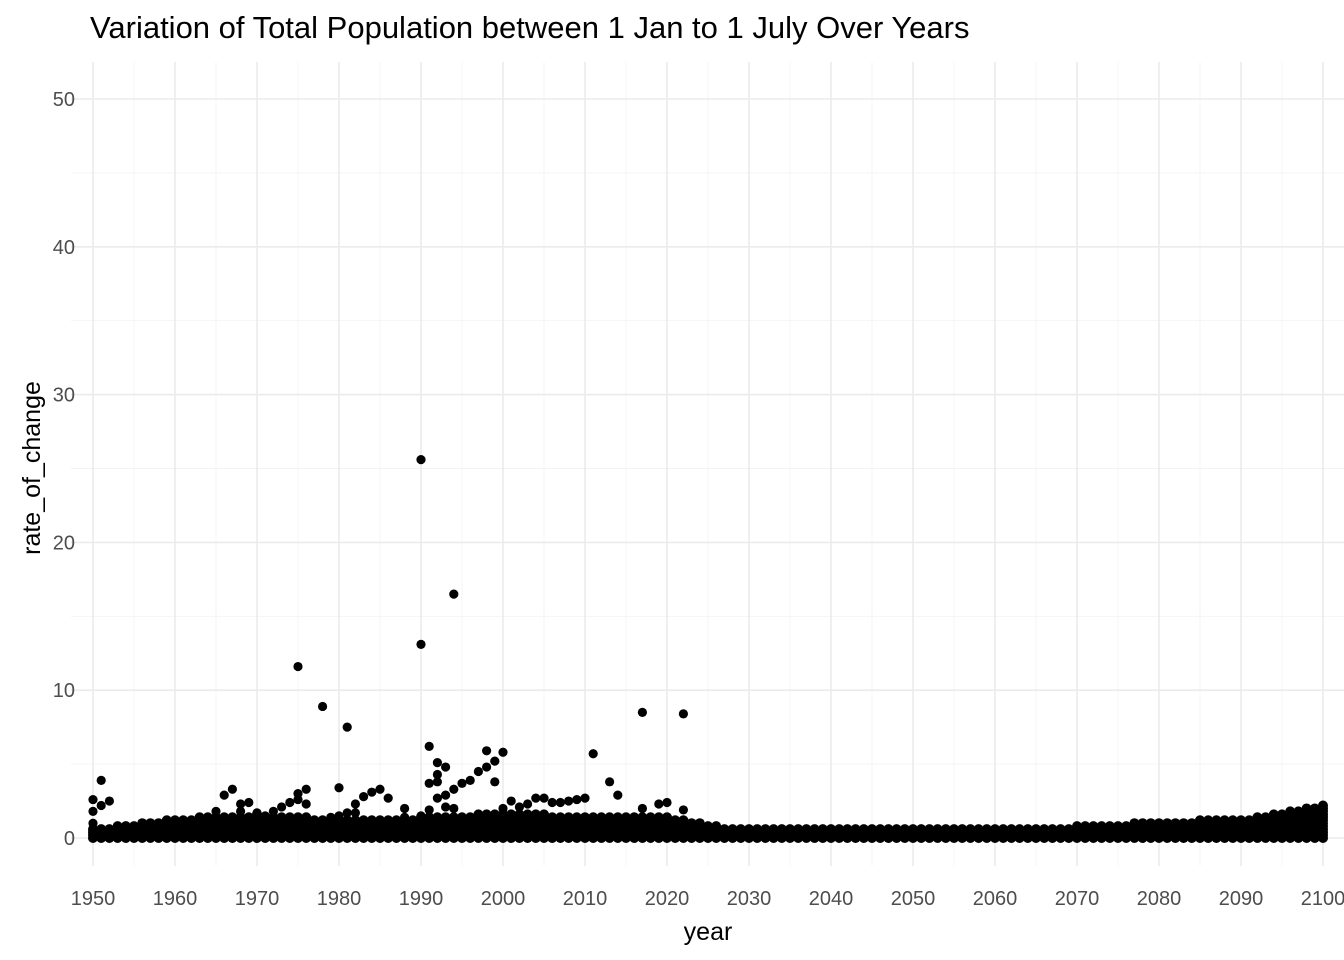 The width and height of the screenshot is (1344, 960). I want to click on x-tick-label: 2090, so click(1241, 899).